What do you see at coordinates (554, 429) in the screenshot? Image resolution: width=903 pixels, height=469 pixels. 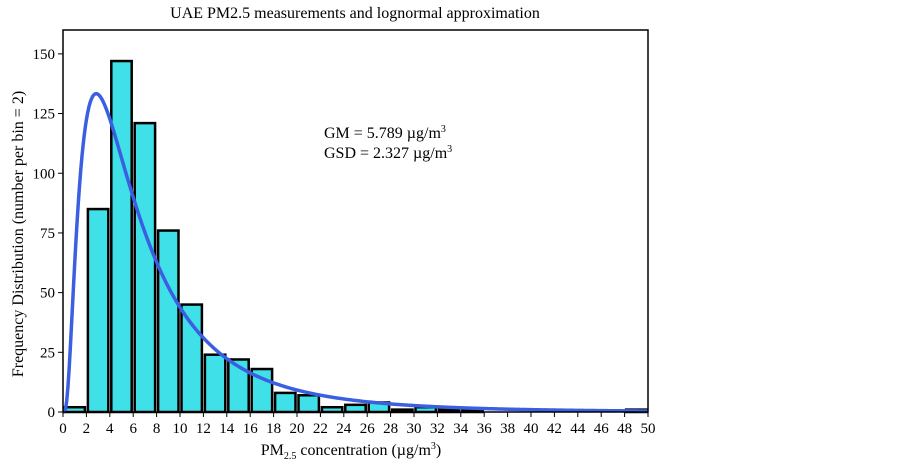 I see `x-tick-label: 42` at bounding box center [554, 429].